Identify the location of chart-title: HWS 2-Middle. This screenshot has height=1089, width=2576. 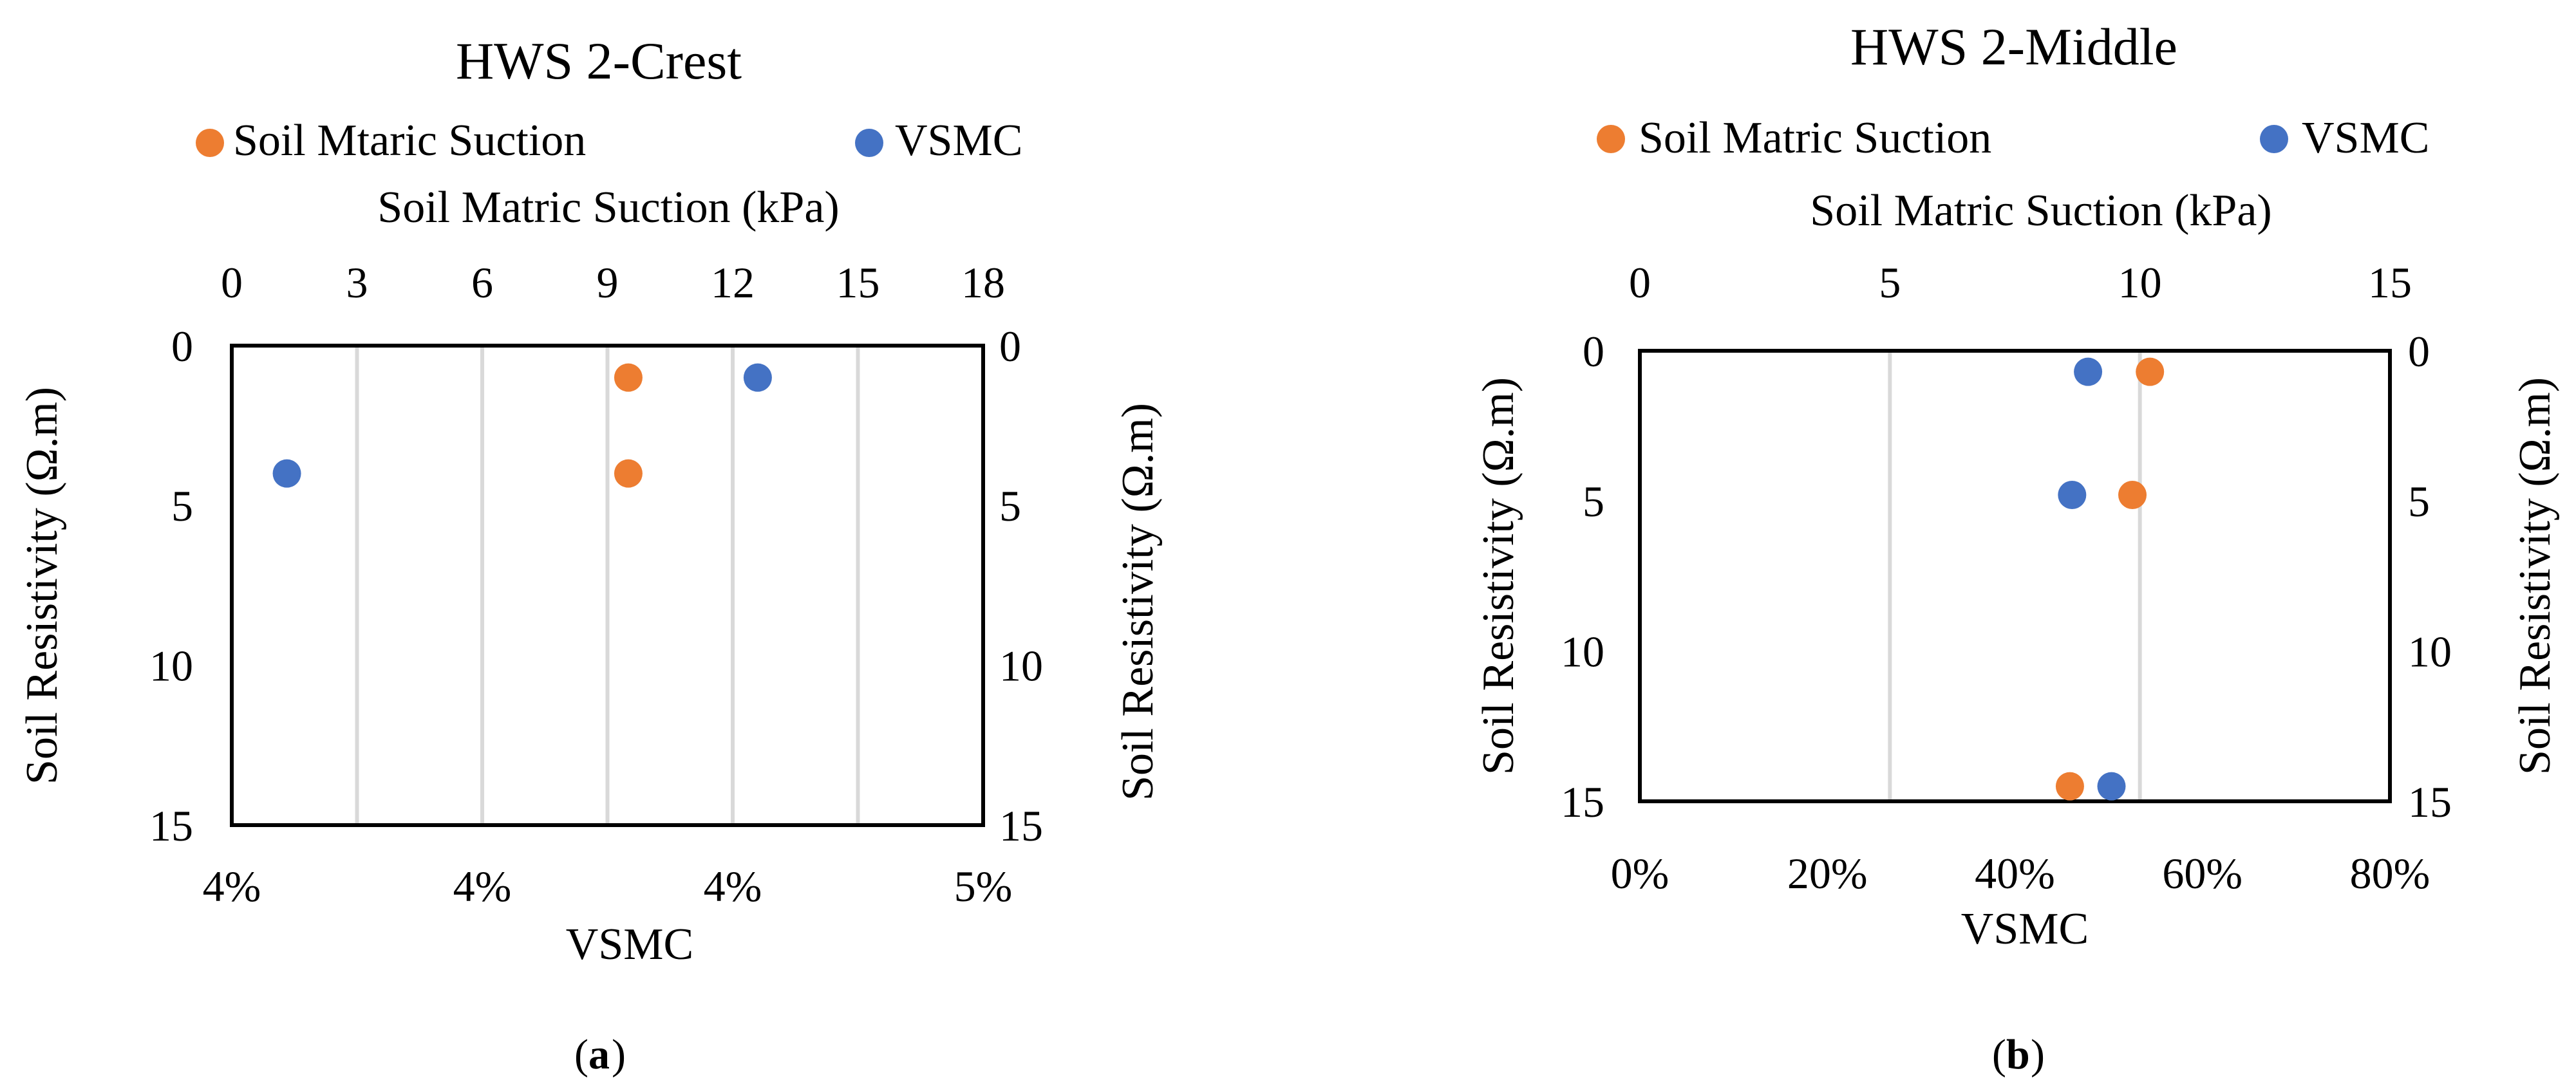
(2013, 46).